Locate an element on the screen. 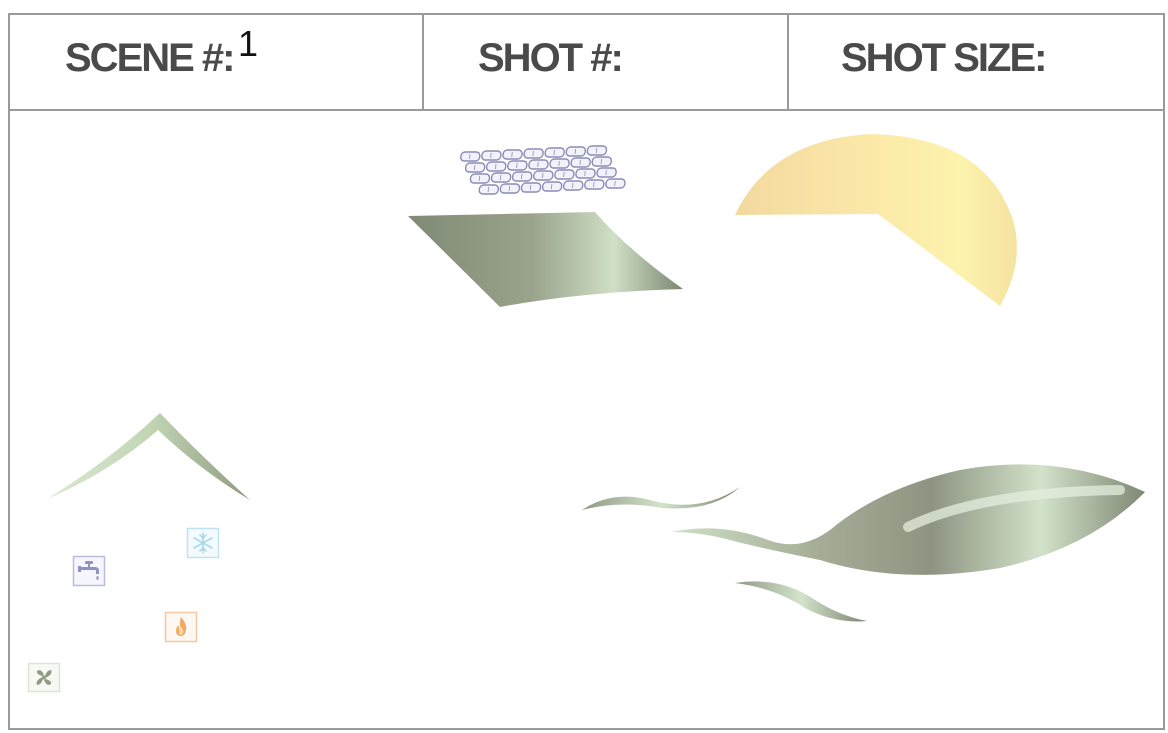 The height and width of the screenshot is (733, 1168). scene-number-label: SCENE #: is located at coordinates (150, 58).